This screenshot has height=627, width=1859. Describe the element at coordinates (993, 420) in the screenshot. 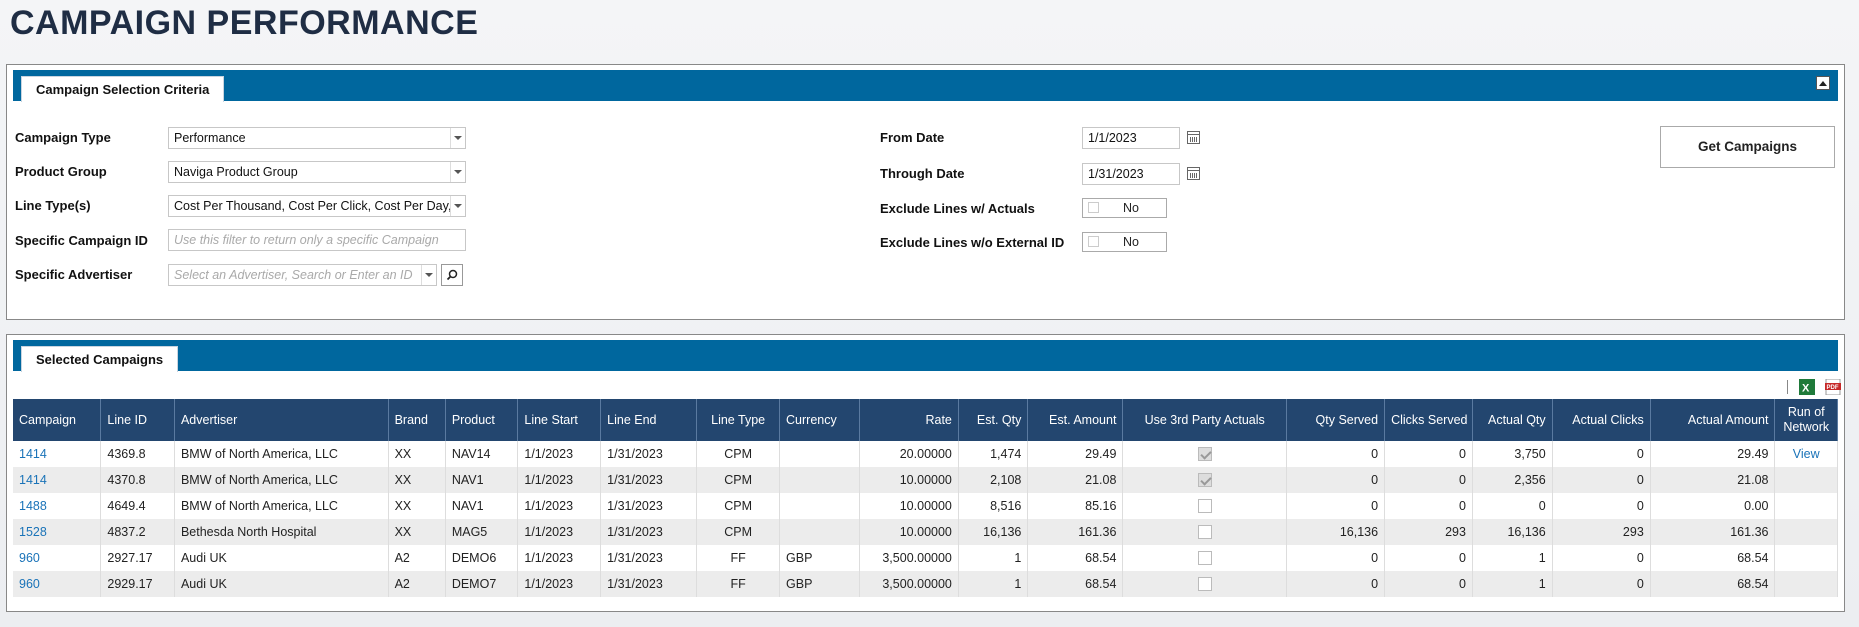

I see `col-est-qty: Est. Qty` at that location.